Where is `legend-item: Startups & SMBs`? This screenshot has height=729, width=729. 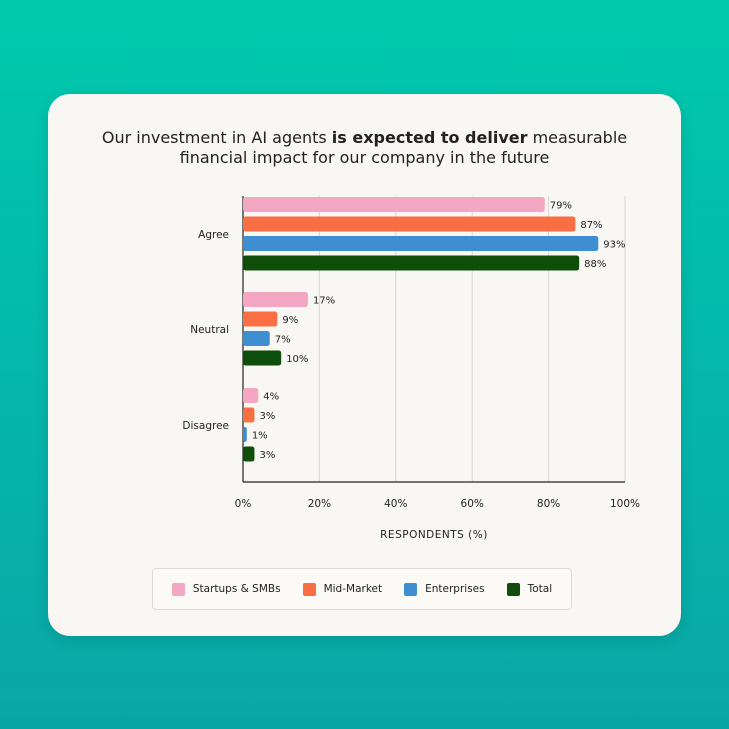
legend-item: Startups & SMBs is located at coordinates (226, 589).